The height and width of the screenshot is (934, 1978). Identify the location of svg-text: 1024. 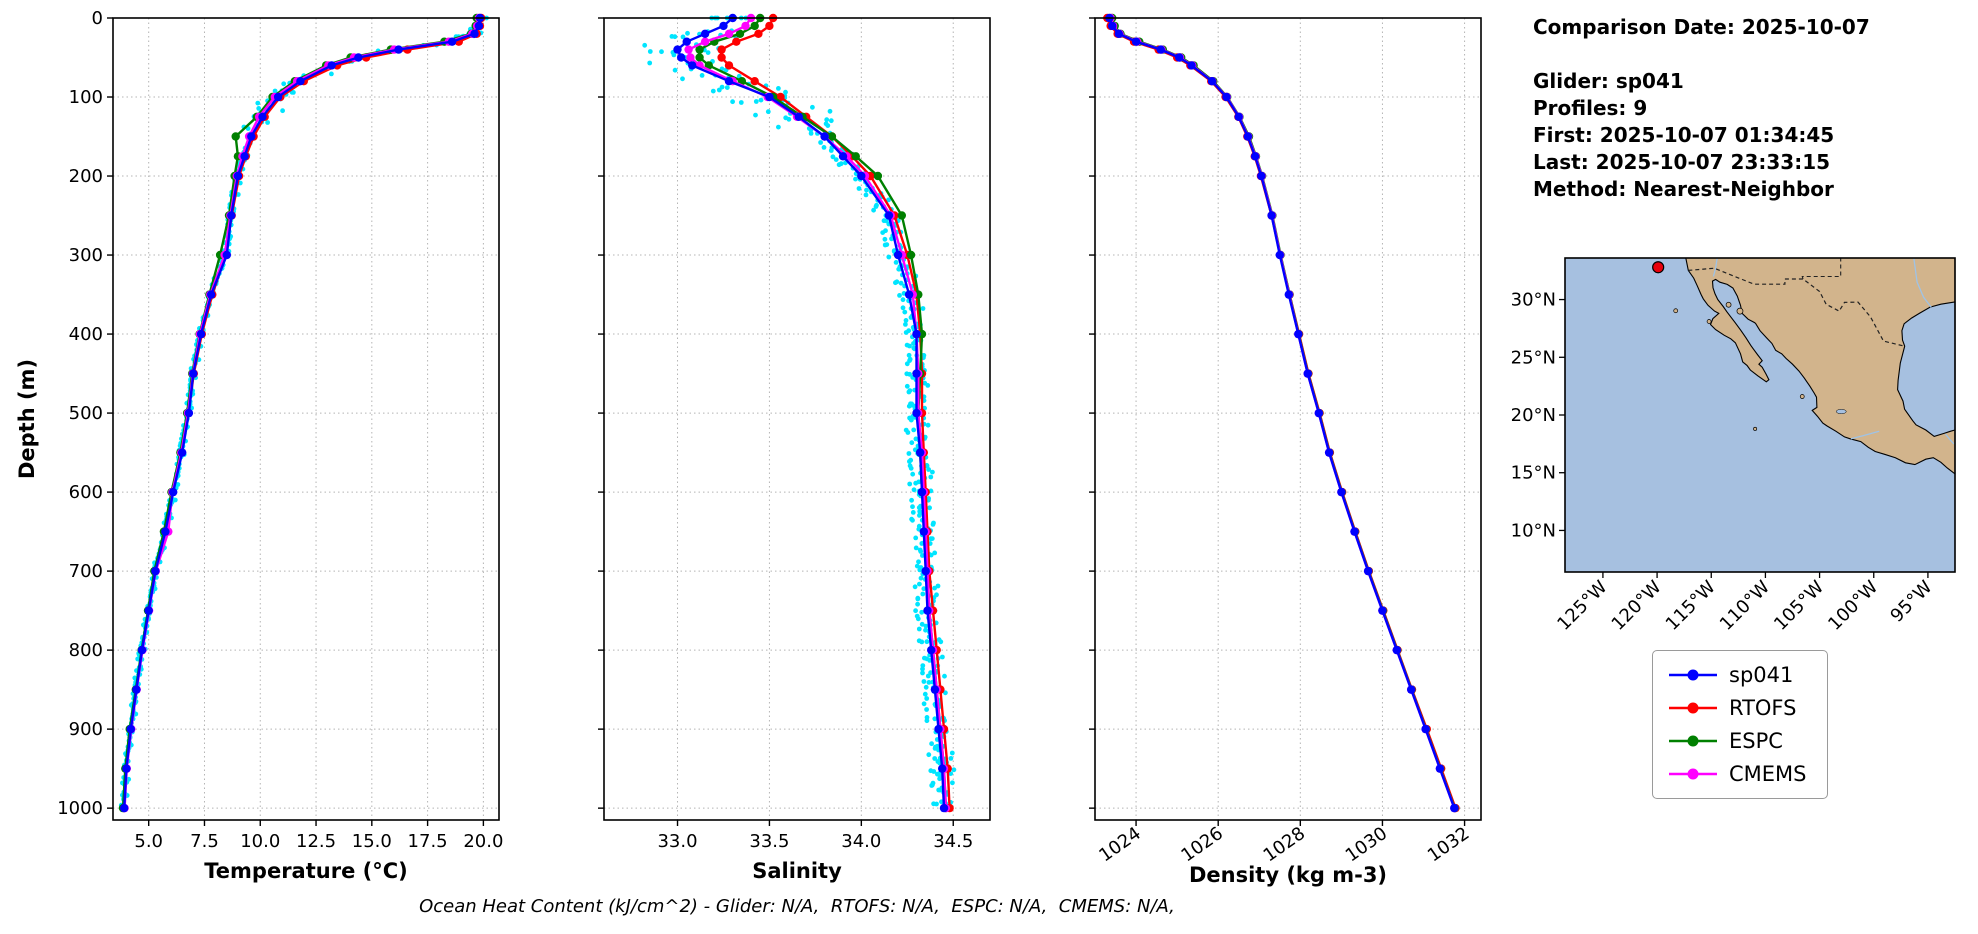
(1120, 844).